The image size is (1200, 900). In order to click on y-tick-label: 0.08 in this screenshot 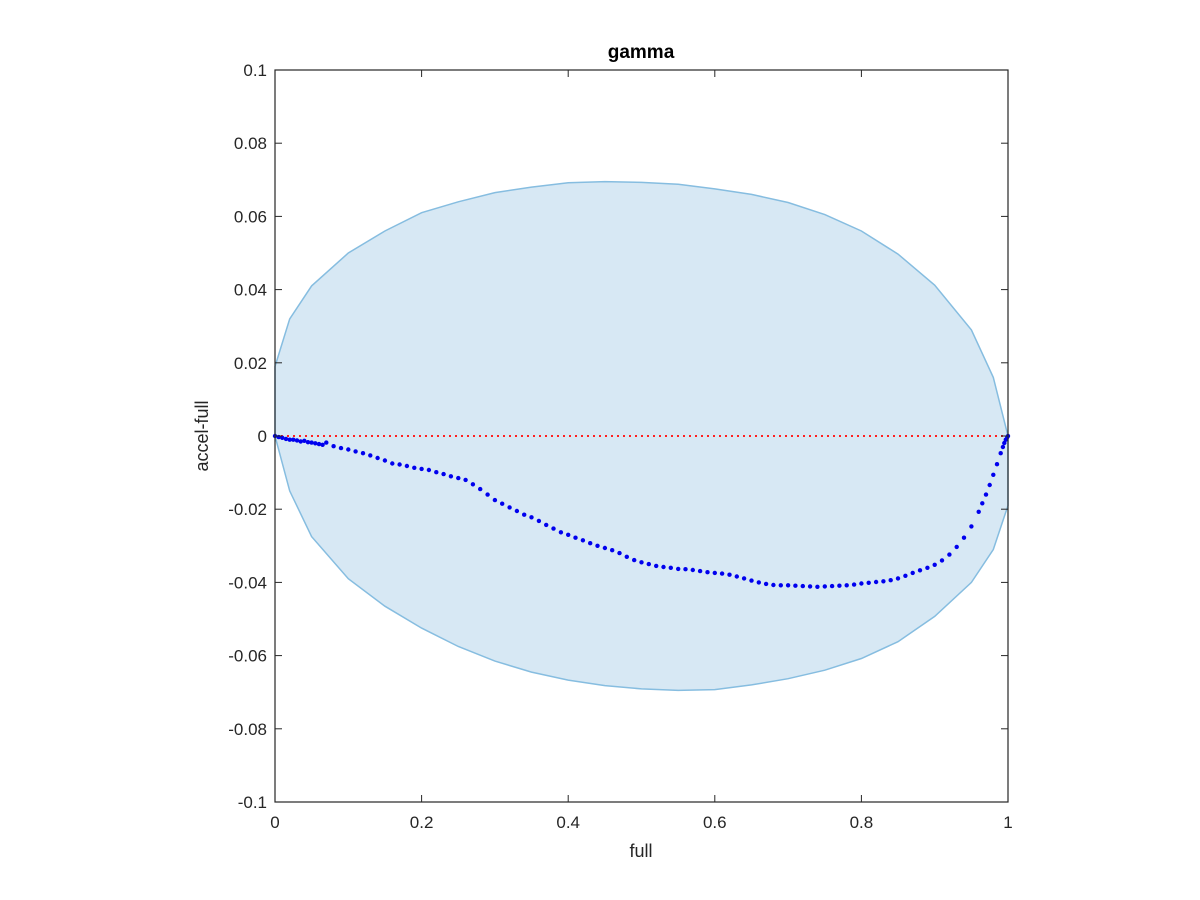, I will do `click(250, 143)`.